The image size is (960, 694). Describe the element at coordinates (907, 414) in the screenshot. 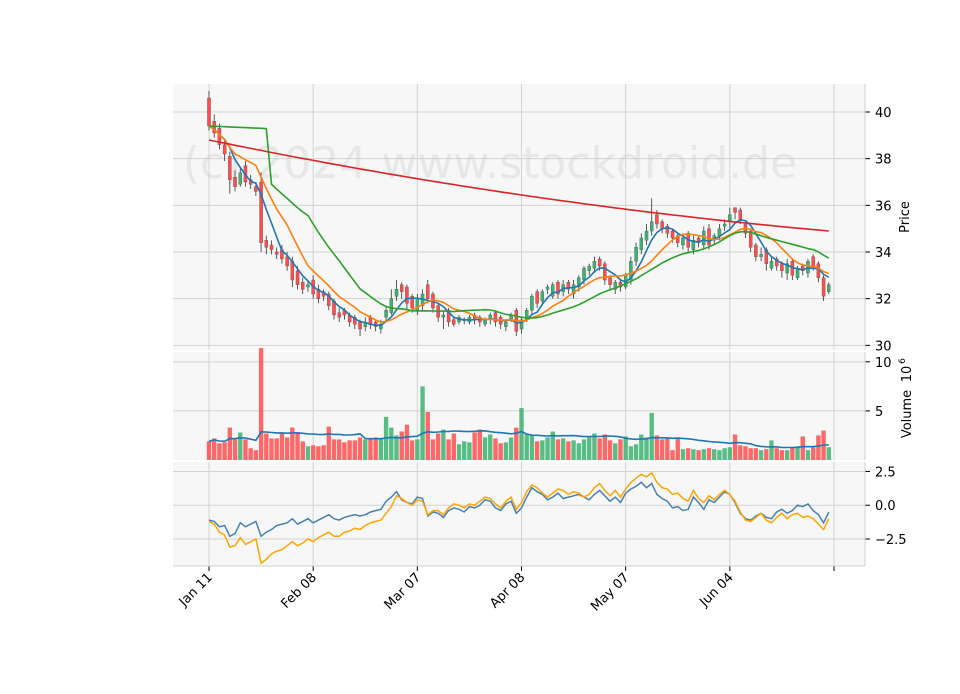

I see `volume-axis-label: Volume` at that location.